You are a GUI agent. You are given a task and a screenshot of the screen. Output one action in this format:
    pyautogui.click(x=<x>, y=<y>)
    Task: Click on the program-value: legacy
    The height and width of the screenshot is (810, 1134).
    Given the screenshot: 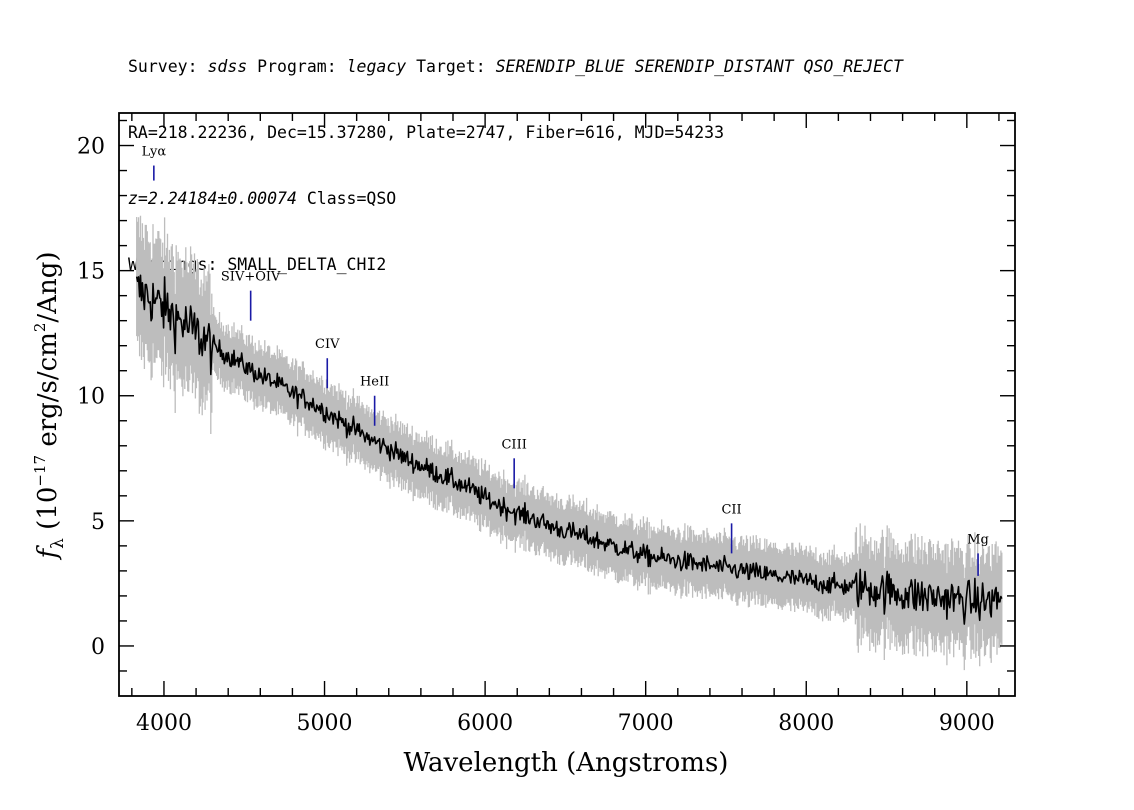 What is the action you would take?
    pyautogui.click(x=376, y=66)
    